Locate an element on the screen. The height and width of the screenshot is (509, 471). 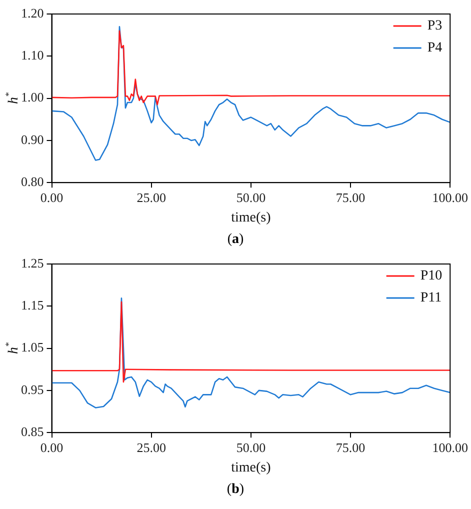
legend-label: P10 is located at coordinates (431, 276).